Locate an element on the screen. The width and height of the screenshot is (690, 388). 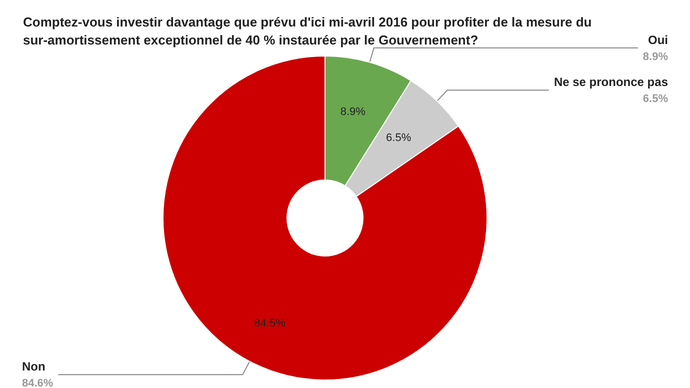
chart-title: Comptez-vous investir davantage que prévu d'ici mi-avril 2016 pour profiter de la mesure du sur-amortissement exceptionnel de 40 % instaurée par le Gouvernement? is located at coordinates (309, 31).